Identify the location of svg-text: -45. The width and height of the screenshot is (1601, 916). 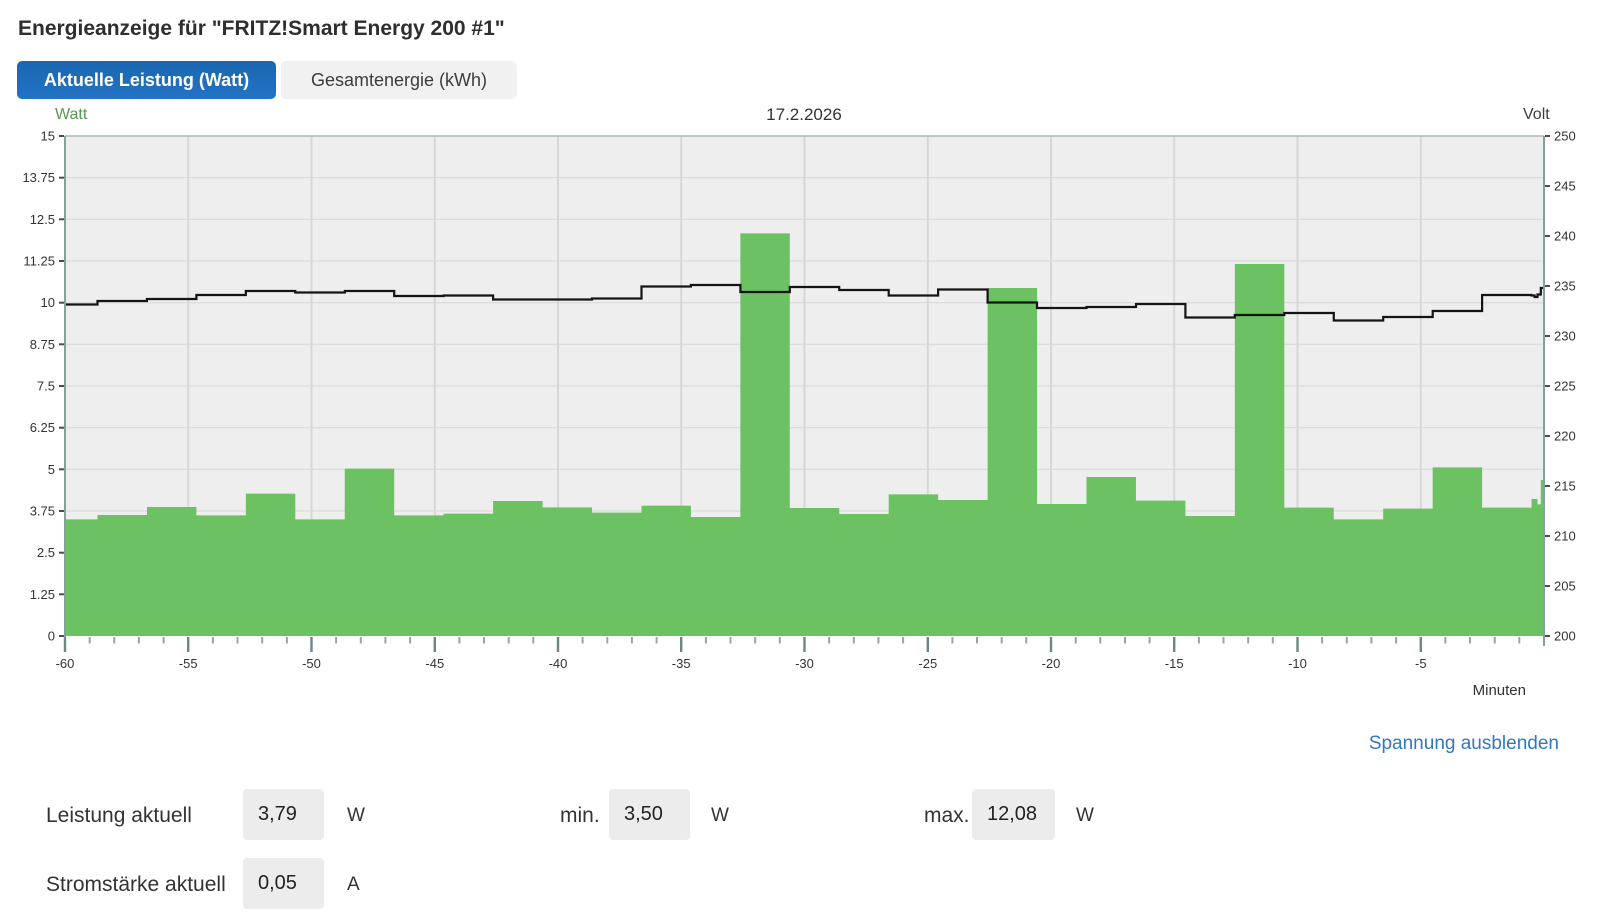
(434, 663).